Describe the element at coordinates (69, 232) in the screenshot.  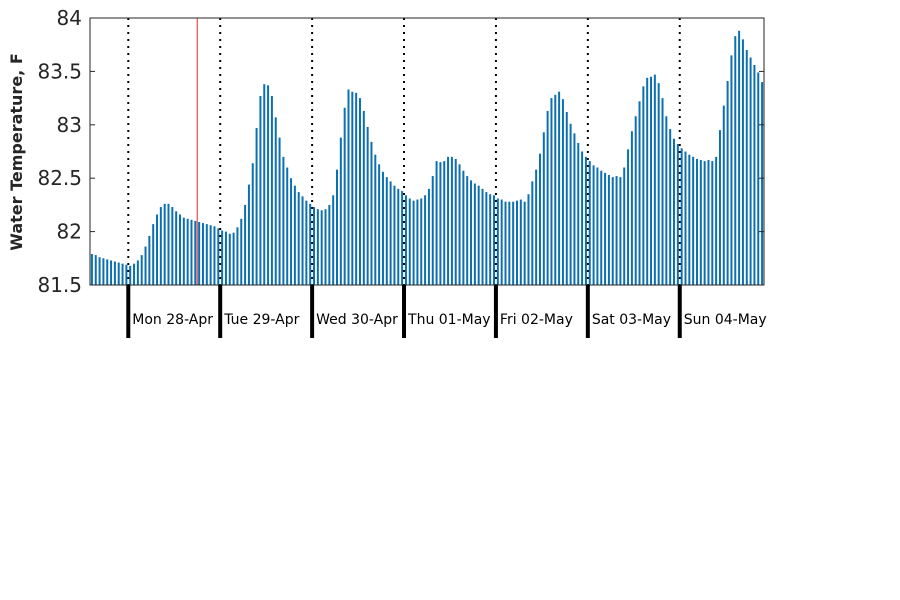
I see `y-tick-label: 82` at that location.